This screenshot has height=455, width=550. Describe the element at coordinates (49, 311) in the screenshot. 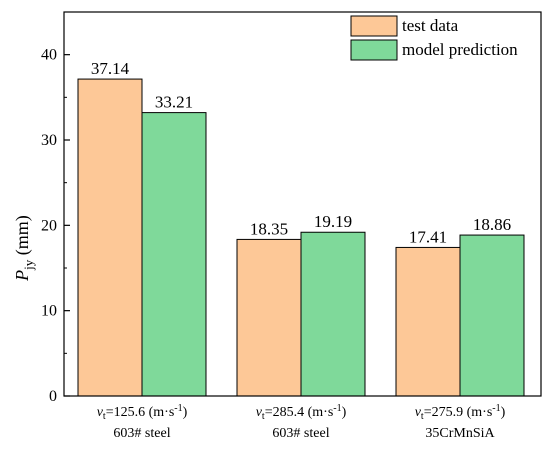

I see `y-tick-label: 10` at that location.